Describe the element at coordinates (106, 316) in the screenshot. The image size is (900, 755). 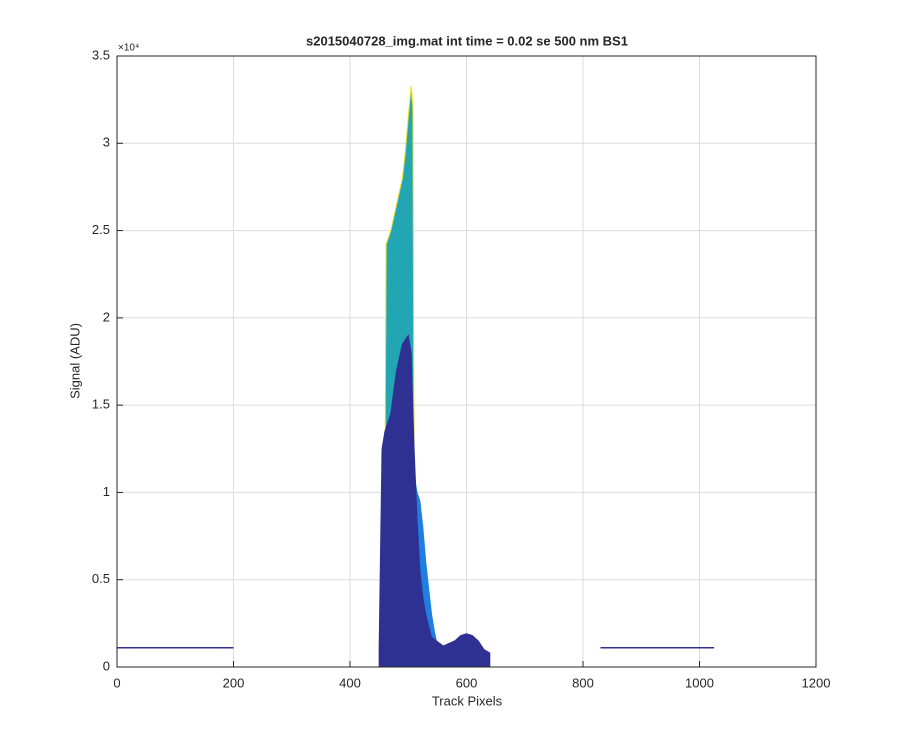
I see `y-tick-label: 2` at that location.